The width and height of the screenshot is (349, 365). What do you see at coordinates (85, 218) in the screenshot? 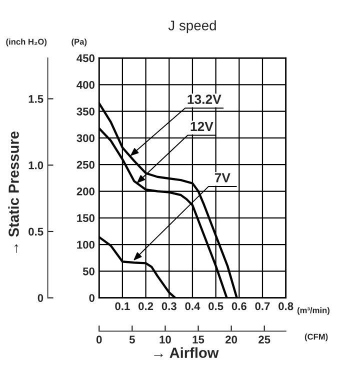
I see `y-tick-label: 150` at bounding box center [85, 218].